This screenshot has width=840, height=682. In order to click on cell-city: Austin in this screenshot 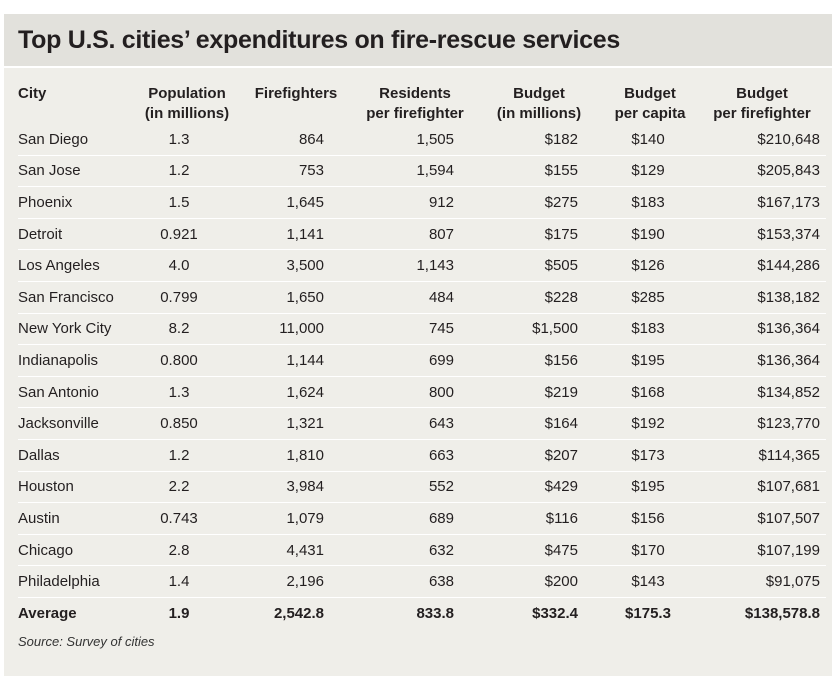, I will do `click(77, 518)`.